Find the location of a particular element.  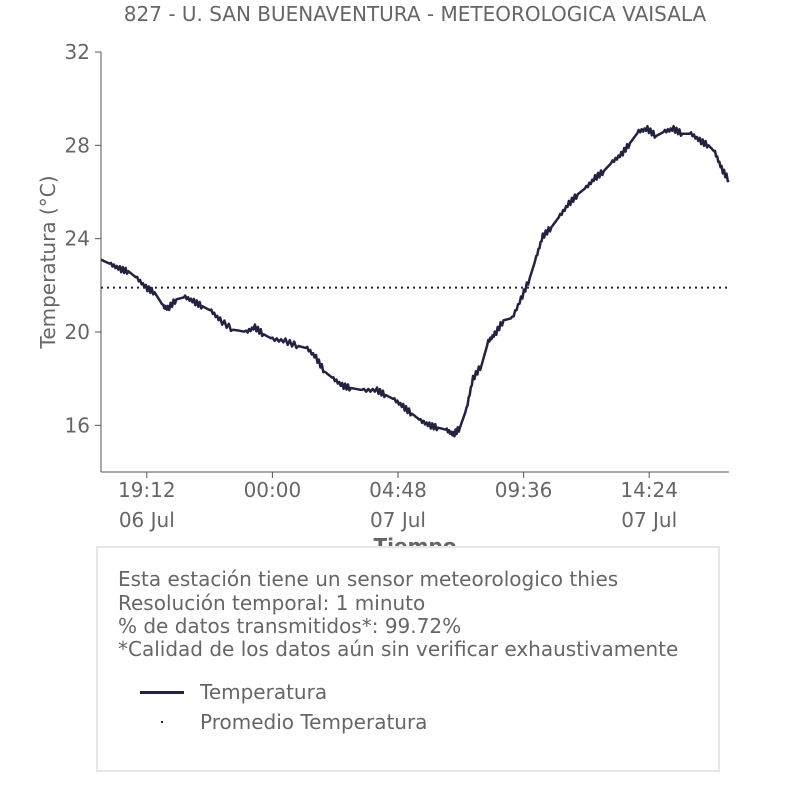

x-tick-time-label: 19:12 is located at coordinates (147, 490).